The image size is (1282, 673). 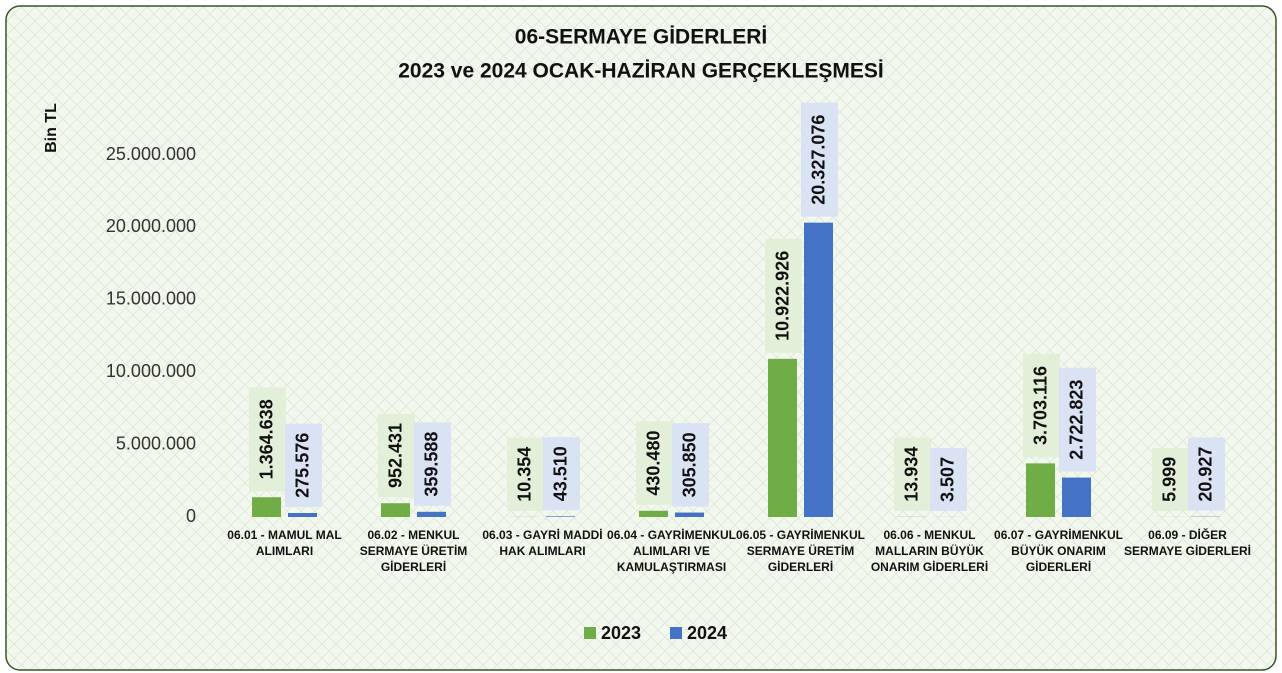 What do you see at coordinates (151, 299) in the screenshot?
I see `y-tick-label: 15.000.000` at bounding box center [151, 299].